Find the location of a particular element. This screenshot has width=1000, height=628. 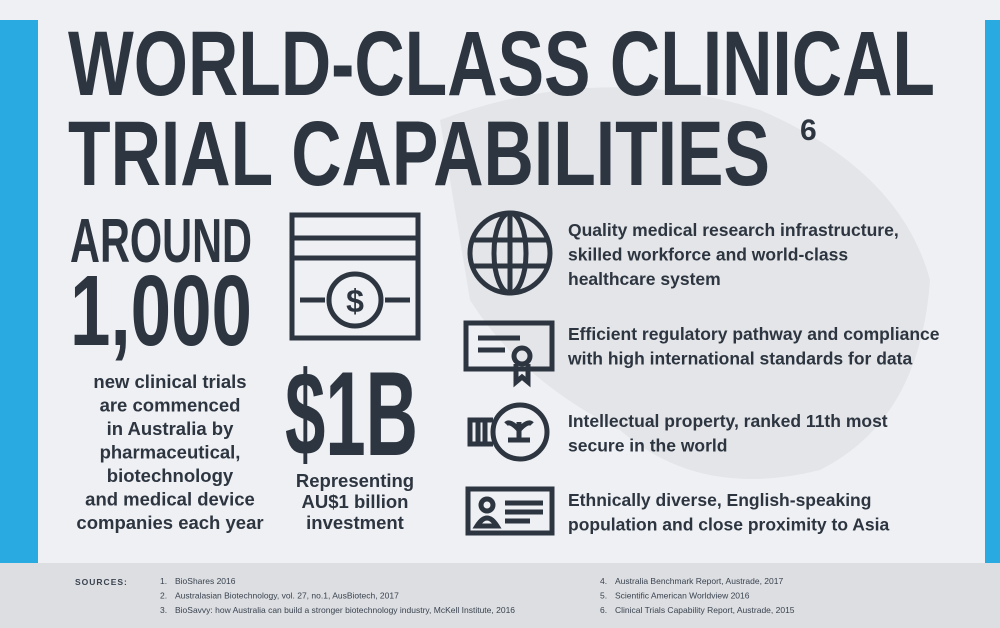

globe-icon is located at coordinates (510, 253).